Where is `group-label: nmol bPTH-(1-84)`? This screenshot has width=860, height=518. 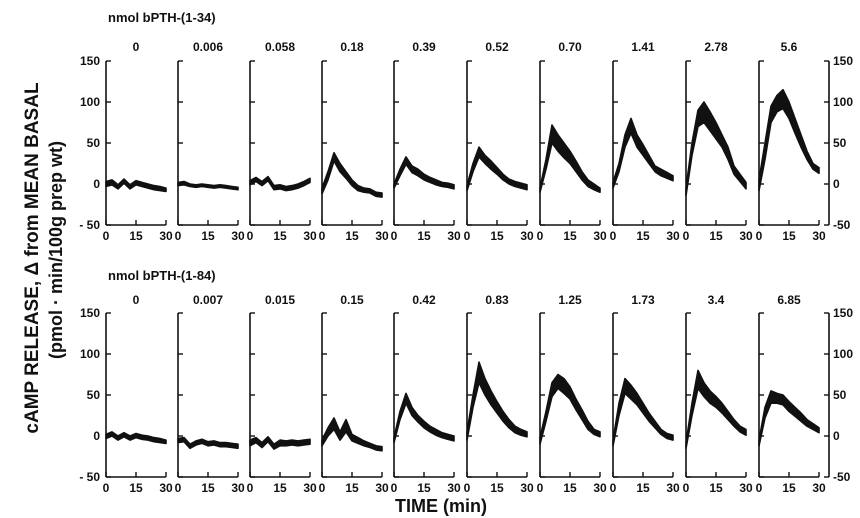 group-label: nmol bPTH-(1-84) is located at coordinates (162, 275).